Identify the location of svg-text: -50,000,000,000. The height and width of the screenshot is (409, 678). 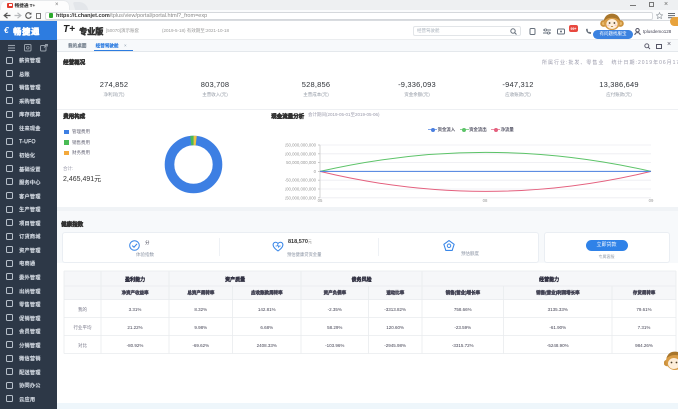
(301, 180).